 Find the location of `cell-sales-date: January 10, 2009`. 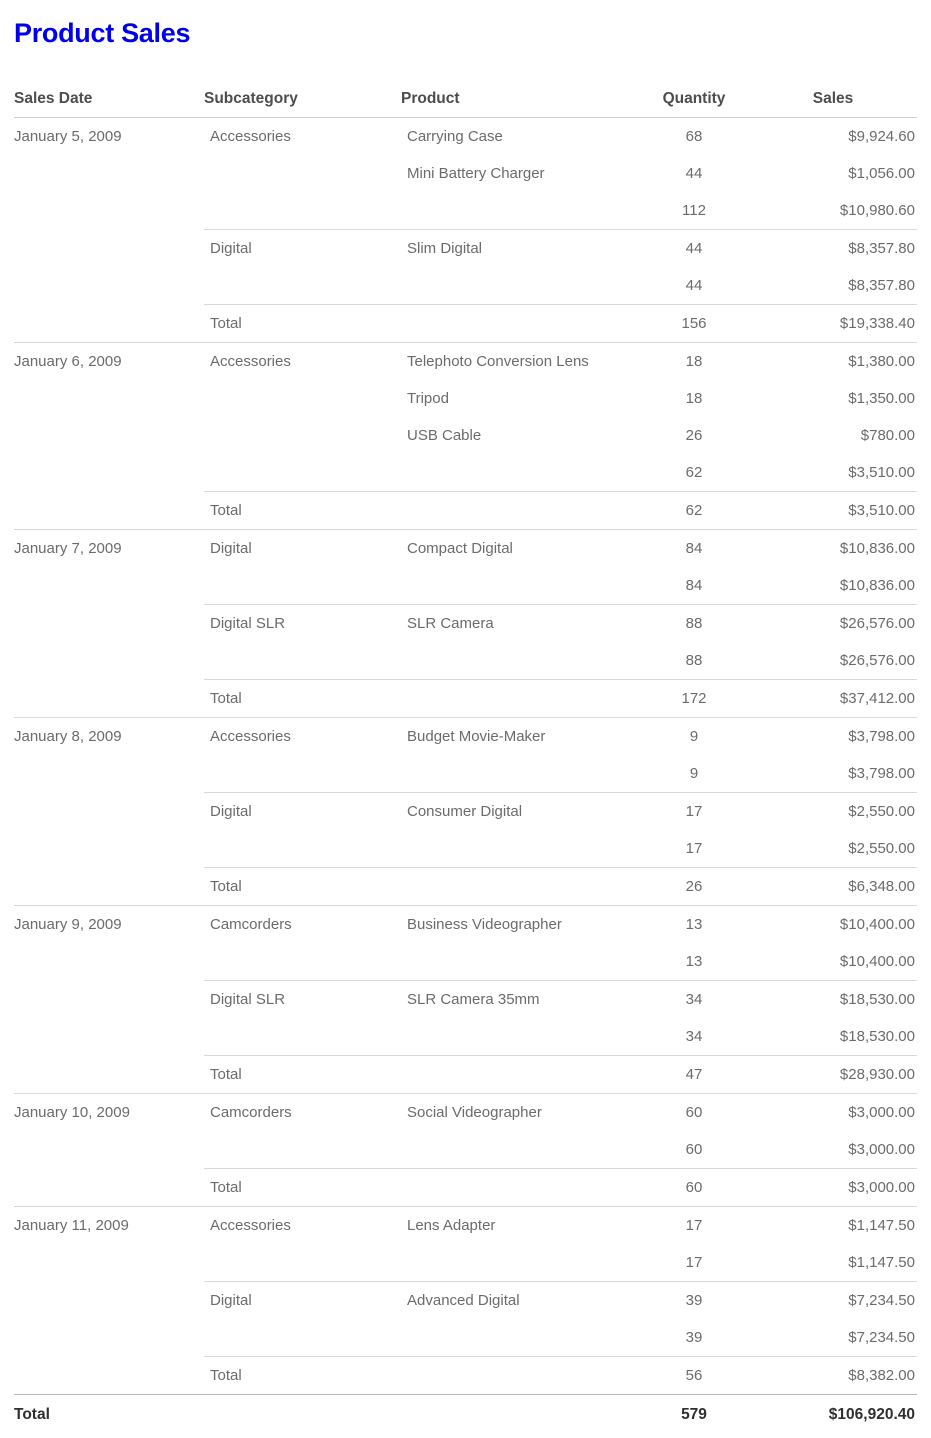

cell-sales-date: January 10, 2009 is located at coordinates (109, 1112).